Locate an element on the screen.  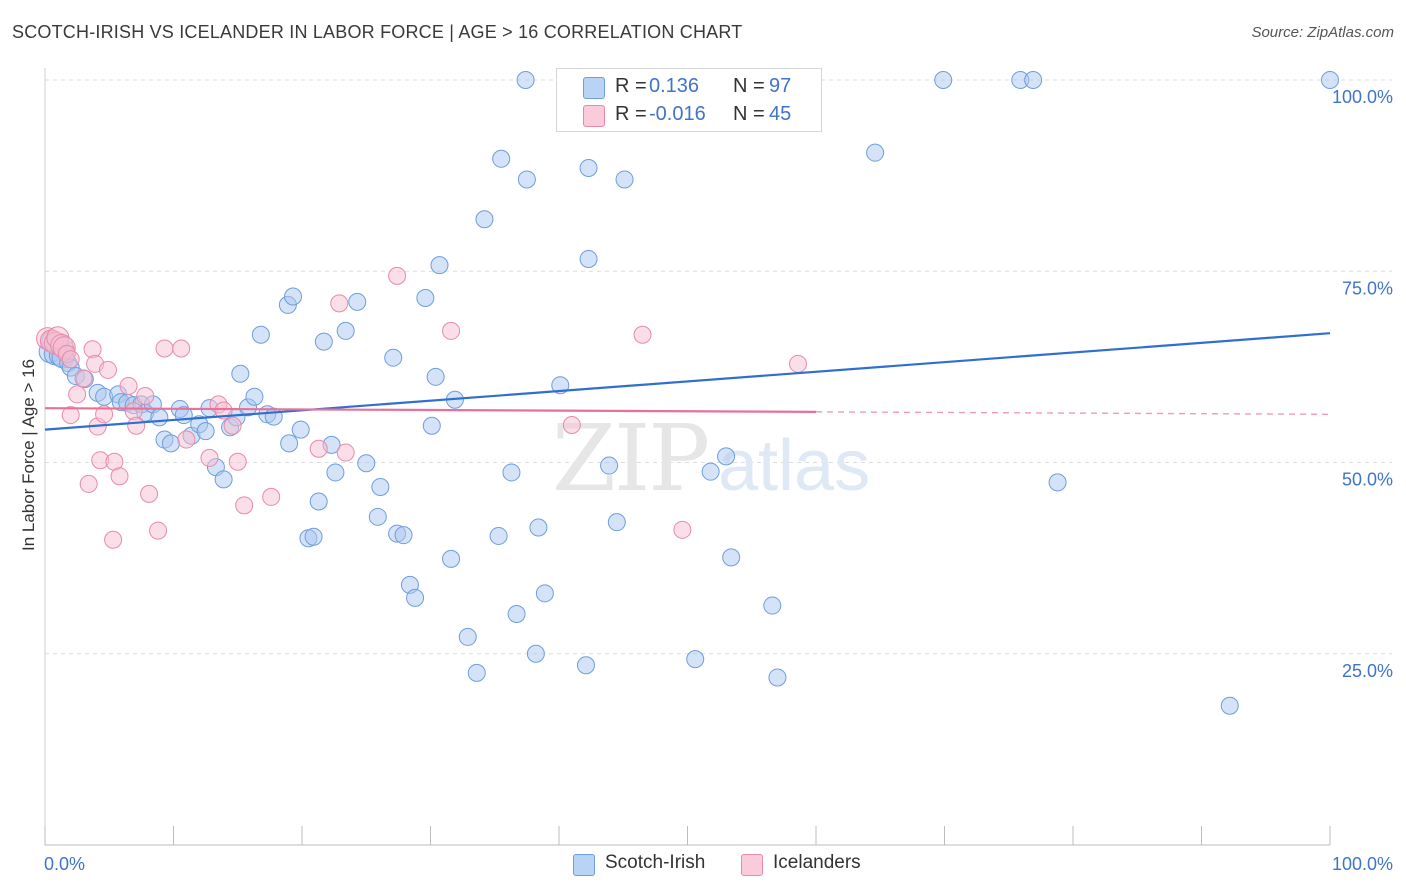
legend-r-value: 0.136 is located at coordinates (674, 86).